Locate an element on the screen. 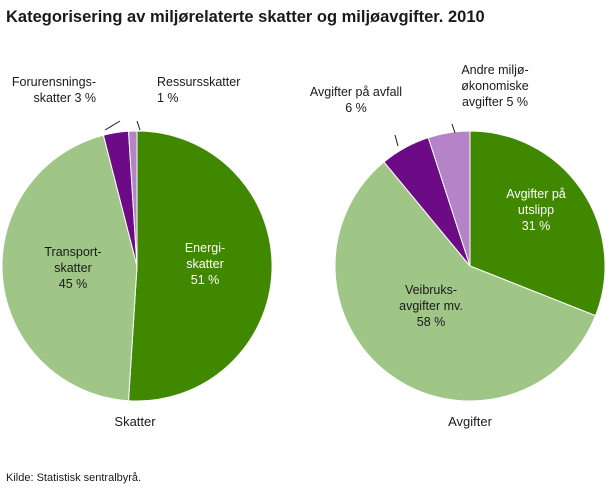 This screenshot has width=610, height=488. slice-label-andre-miljo: Andre miljø-økonomiske avgifter 5 % is located at coordinates (494, 86).